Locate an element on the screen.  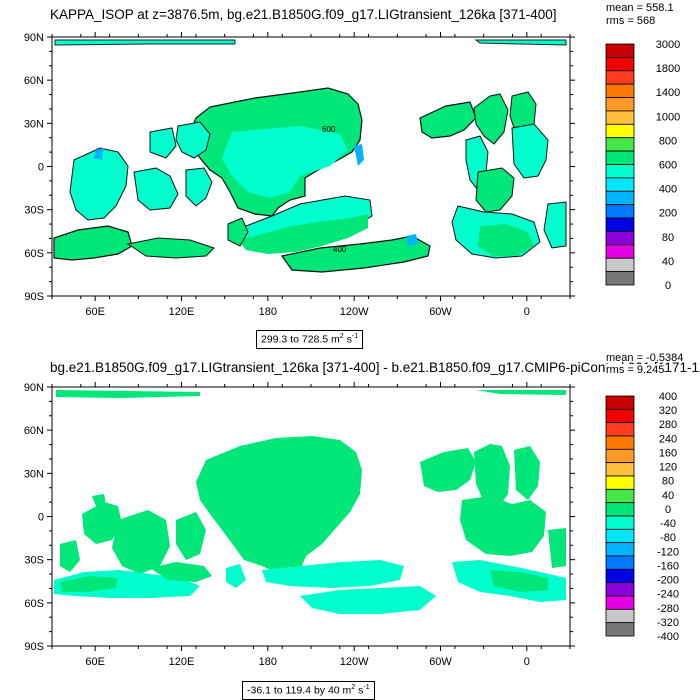
bottom-lat-label: 60S is located at coordinates (34, 604).